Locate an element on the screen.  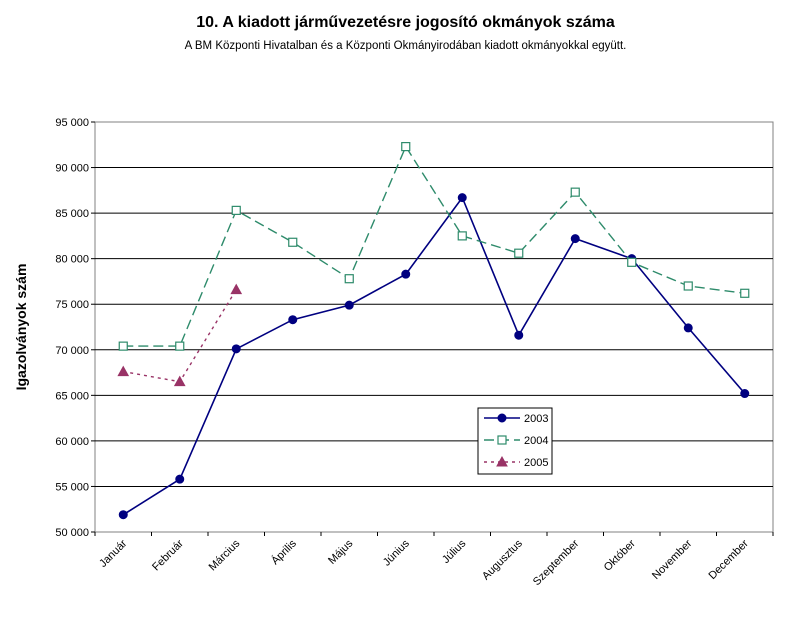
x-tick-label: Október is located at coordinates (620, 555).